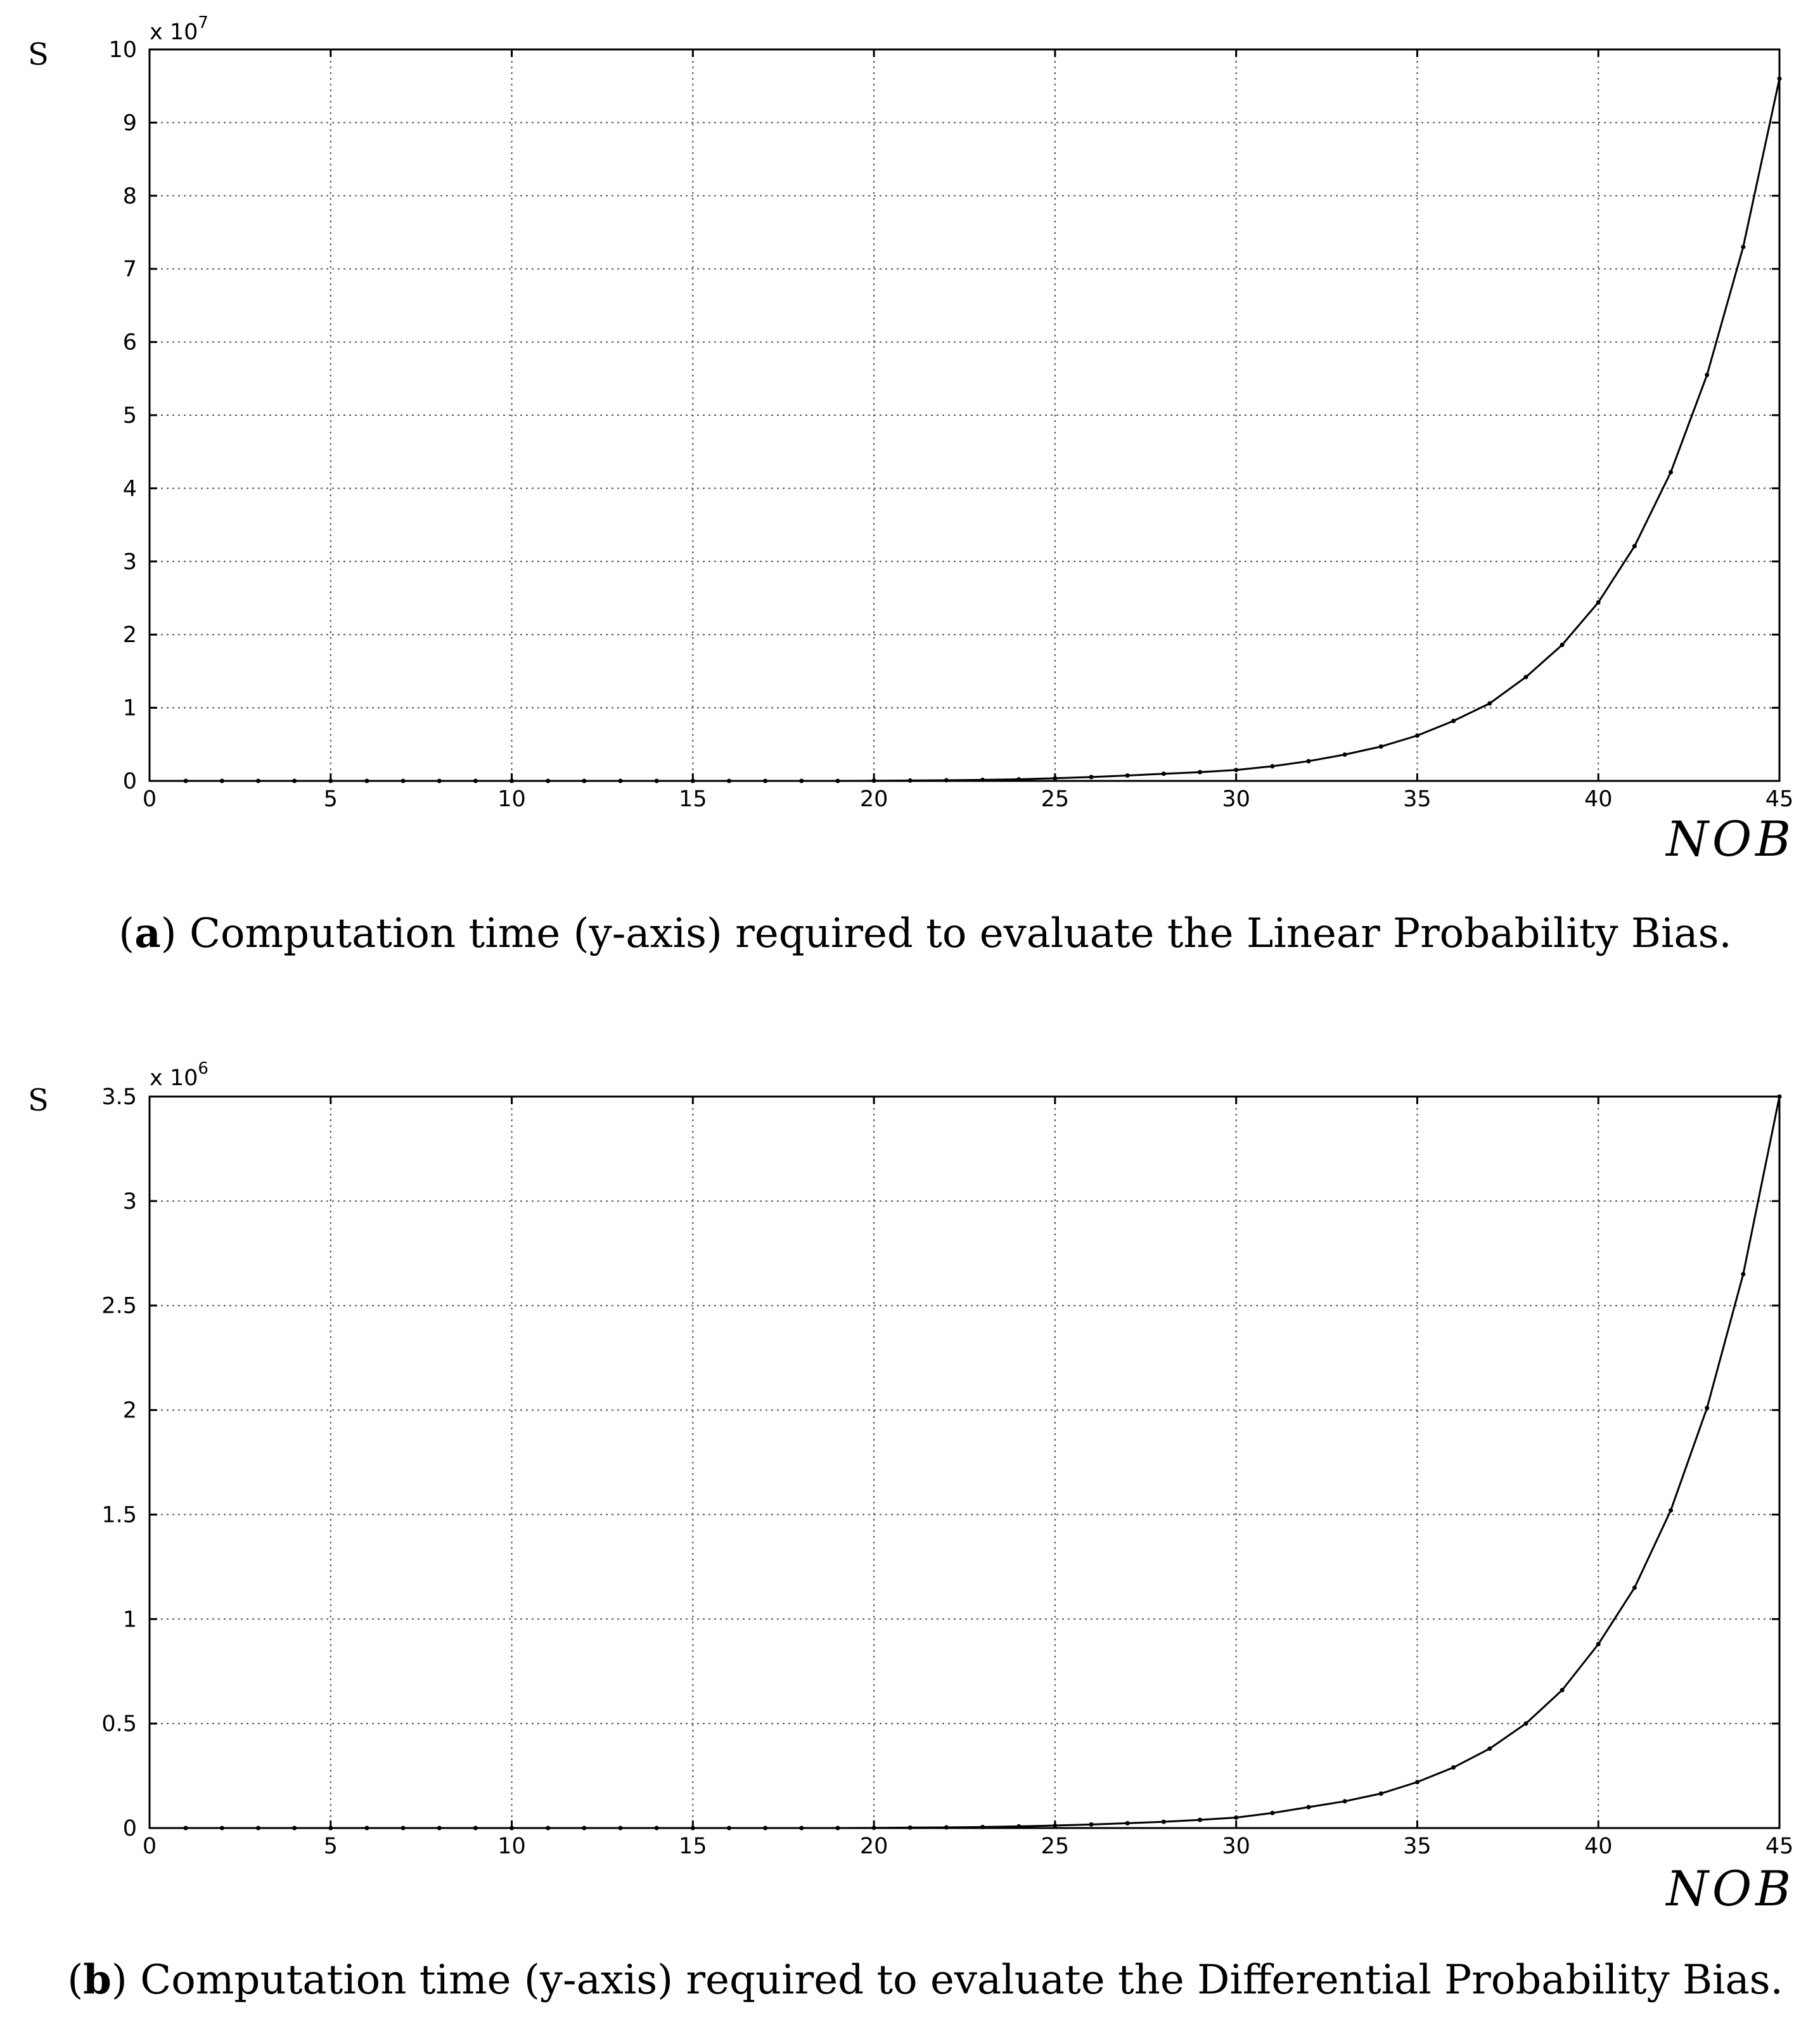 This screenshot has width=1820, height=2022. What do you see at coordinates (130, 488) in the screenshot?
I see `y-tick-label: 4` at bounding box center [130, 488].